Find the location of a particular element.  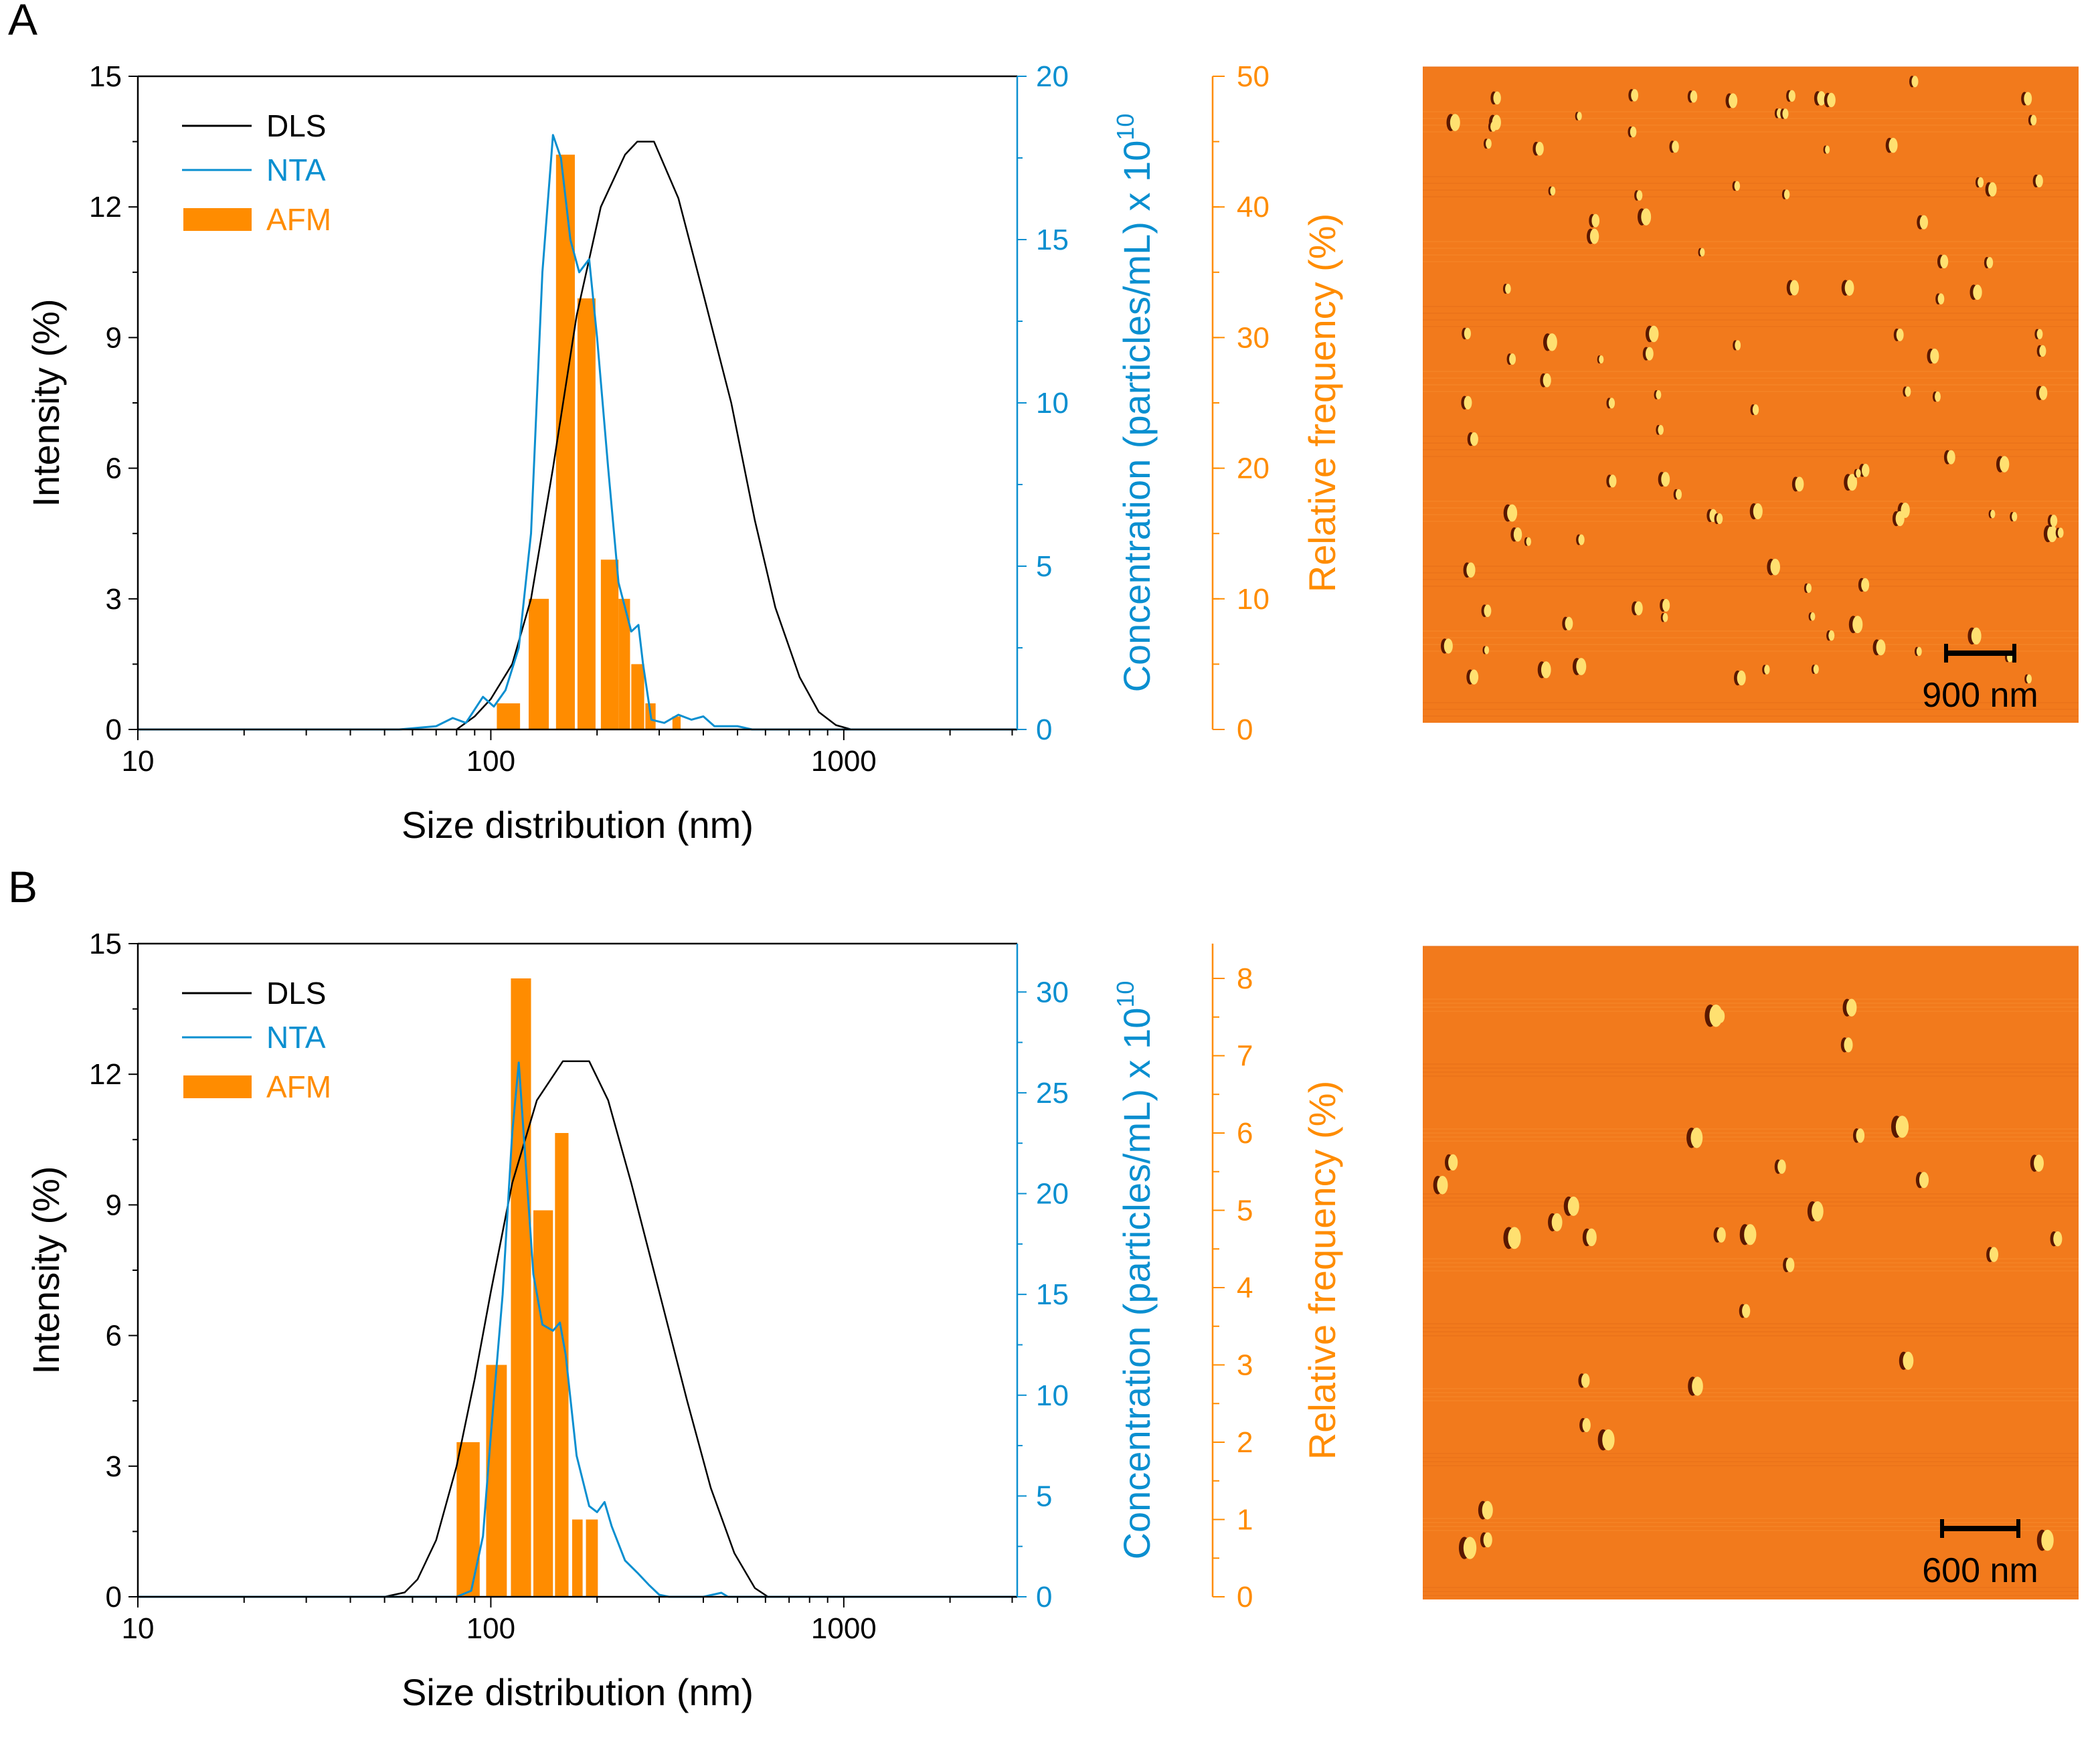

y3-tick-label: 7 is located at coordinates (1245, 1055).